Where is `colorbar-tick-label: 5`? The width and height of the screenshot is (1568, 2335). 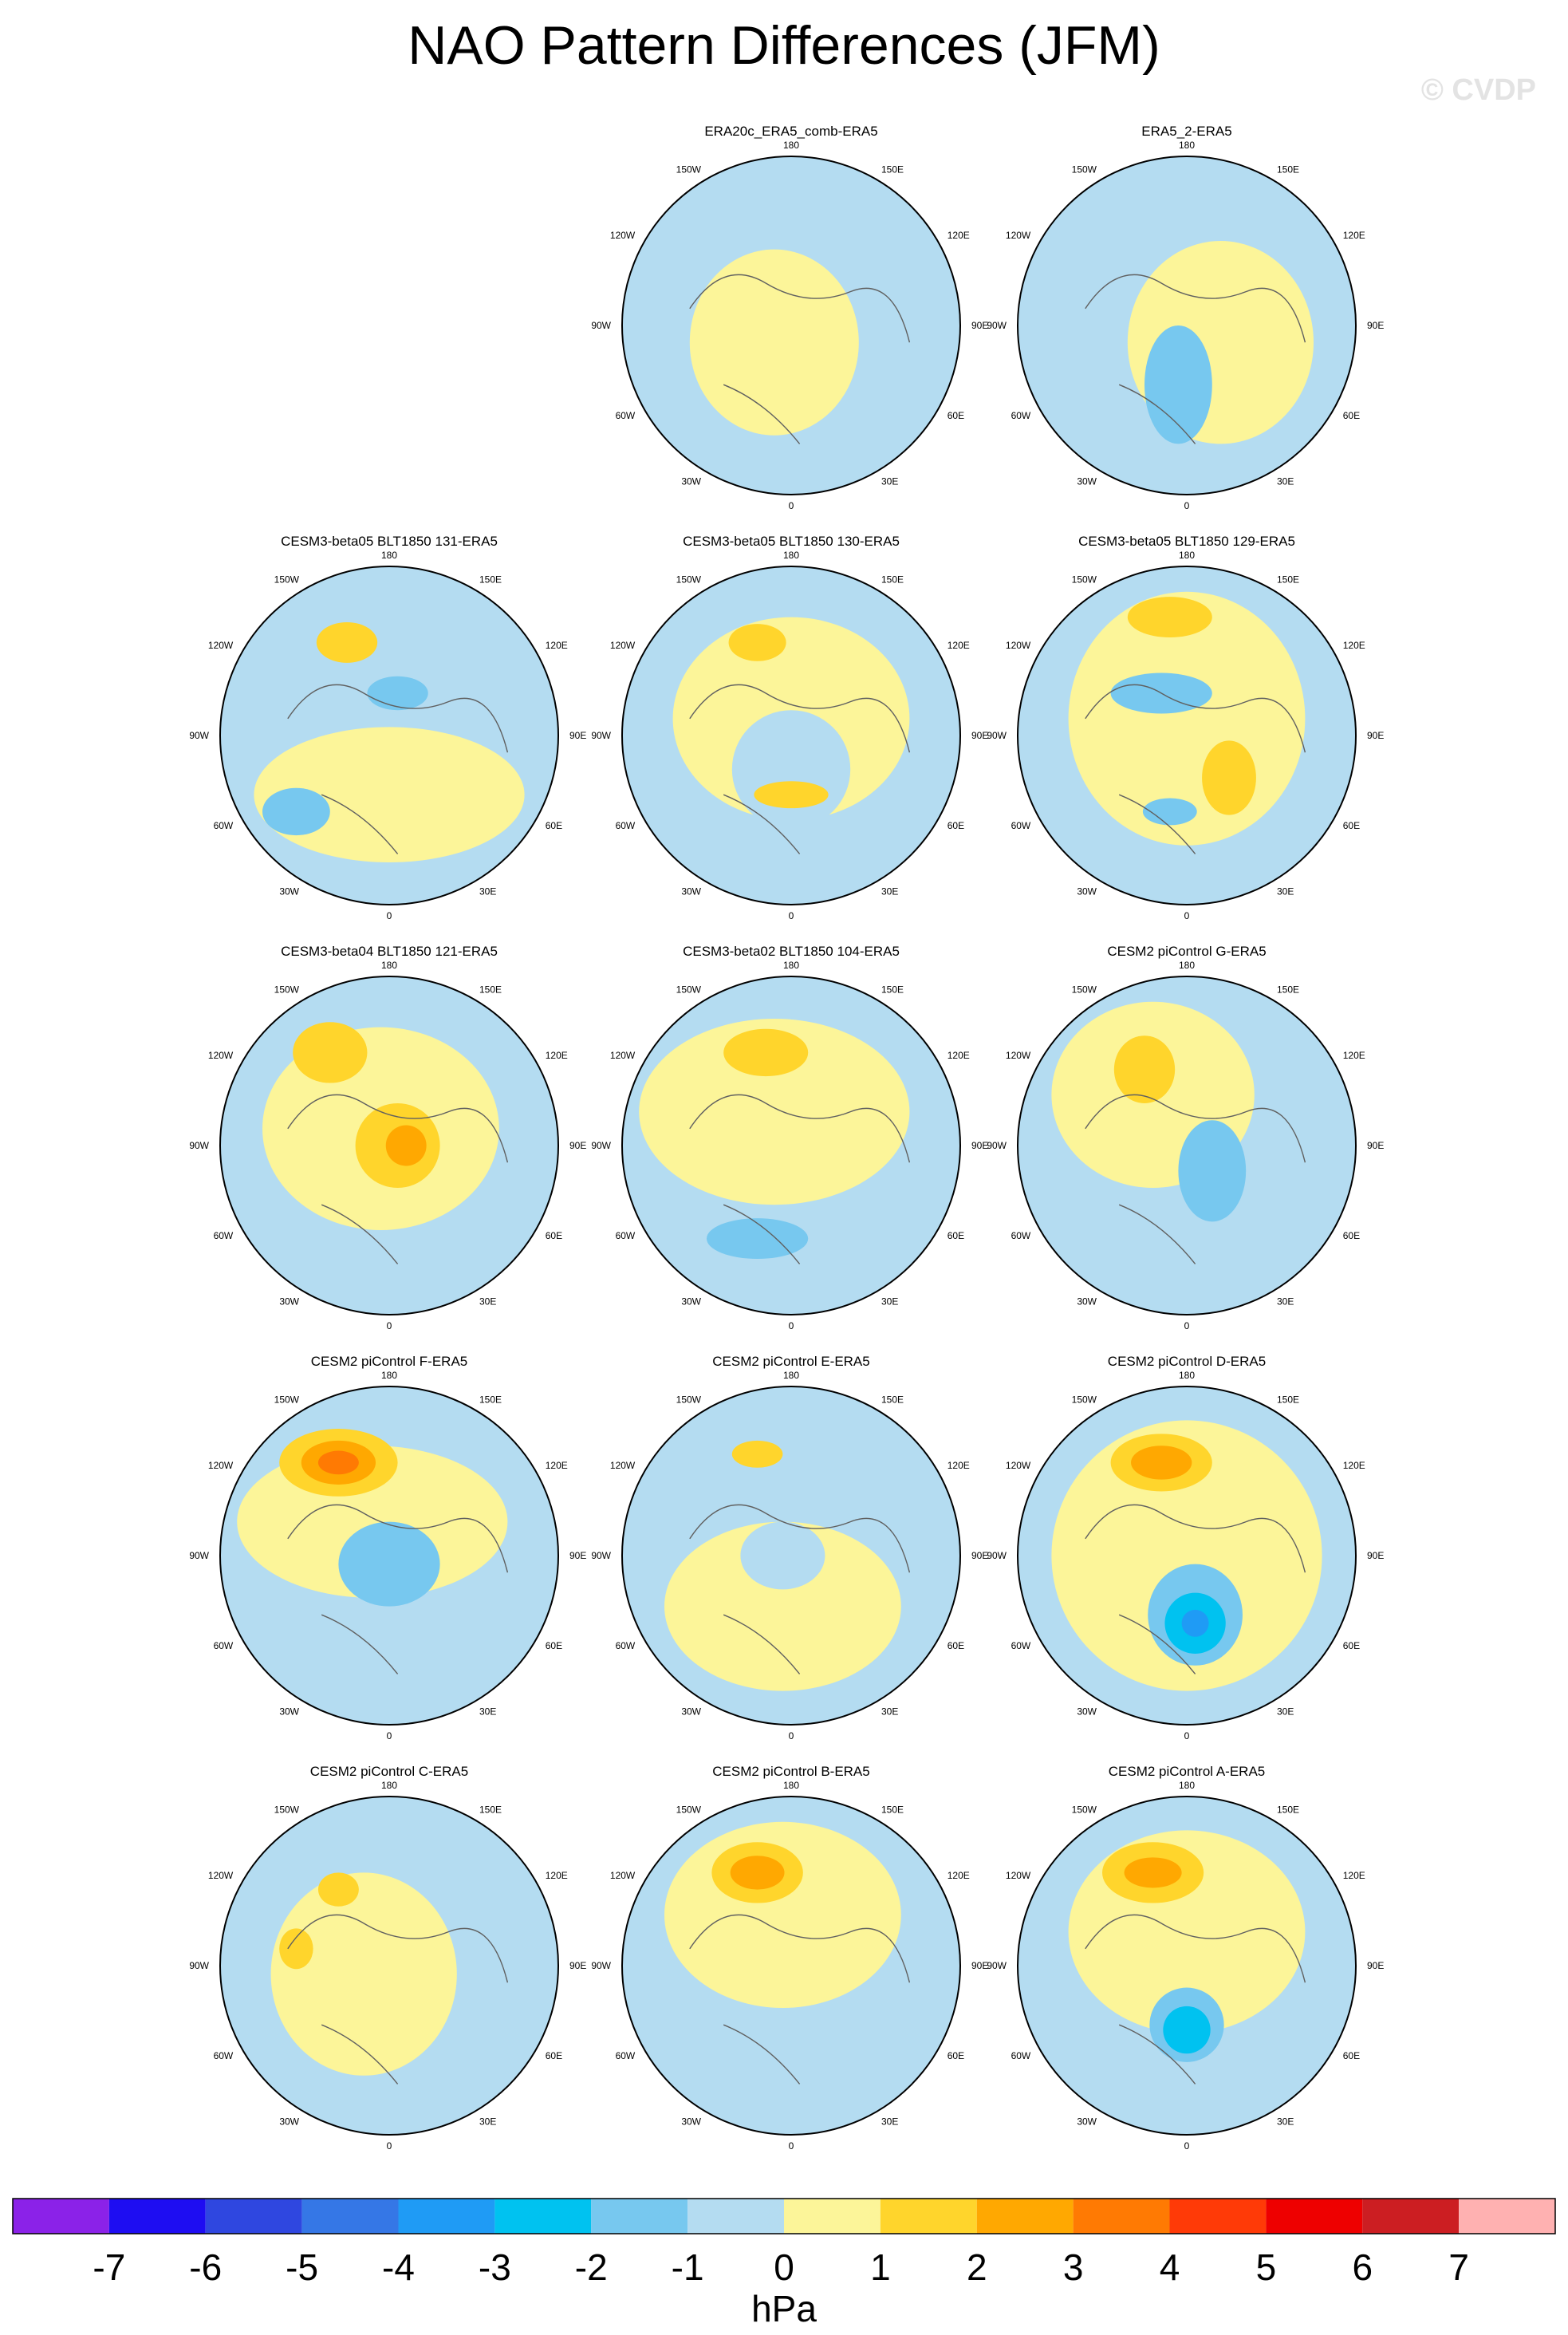 colorbar-tick-label: 5 is located at coordinates (1266, 2267).